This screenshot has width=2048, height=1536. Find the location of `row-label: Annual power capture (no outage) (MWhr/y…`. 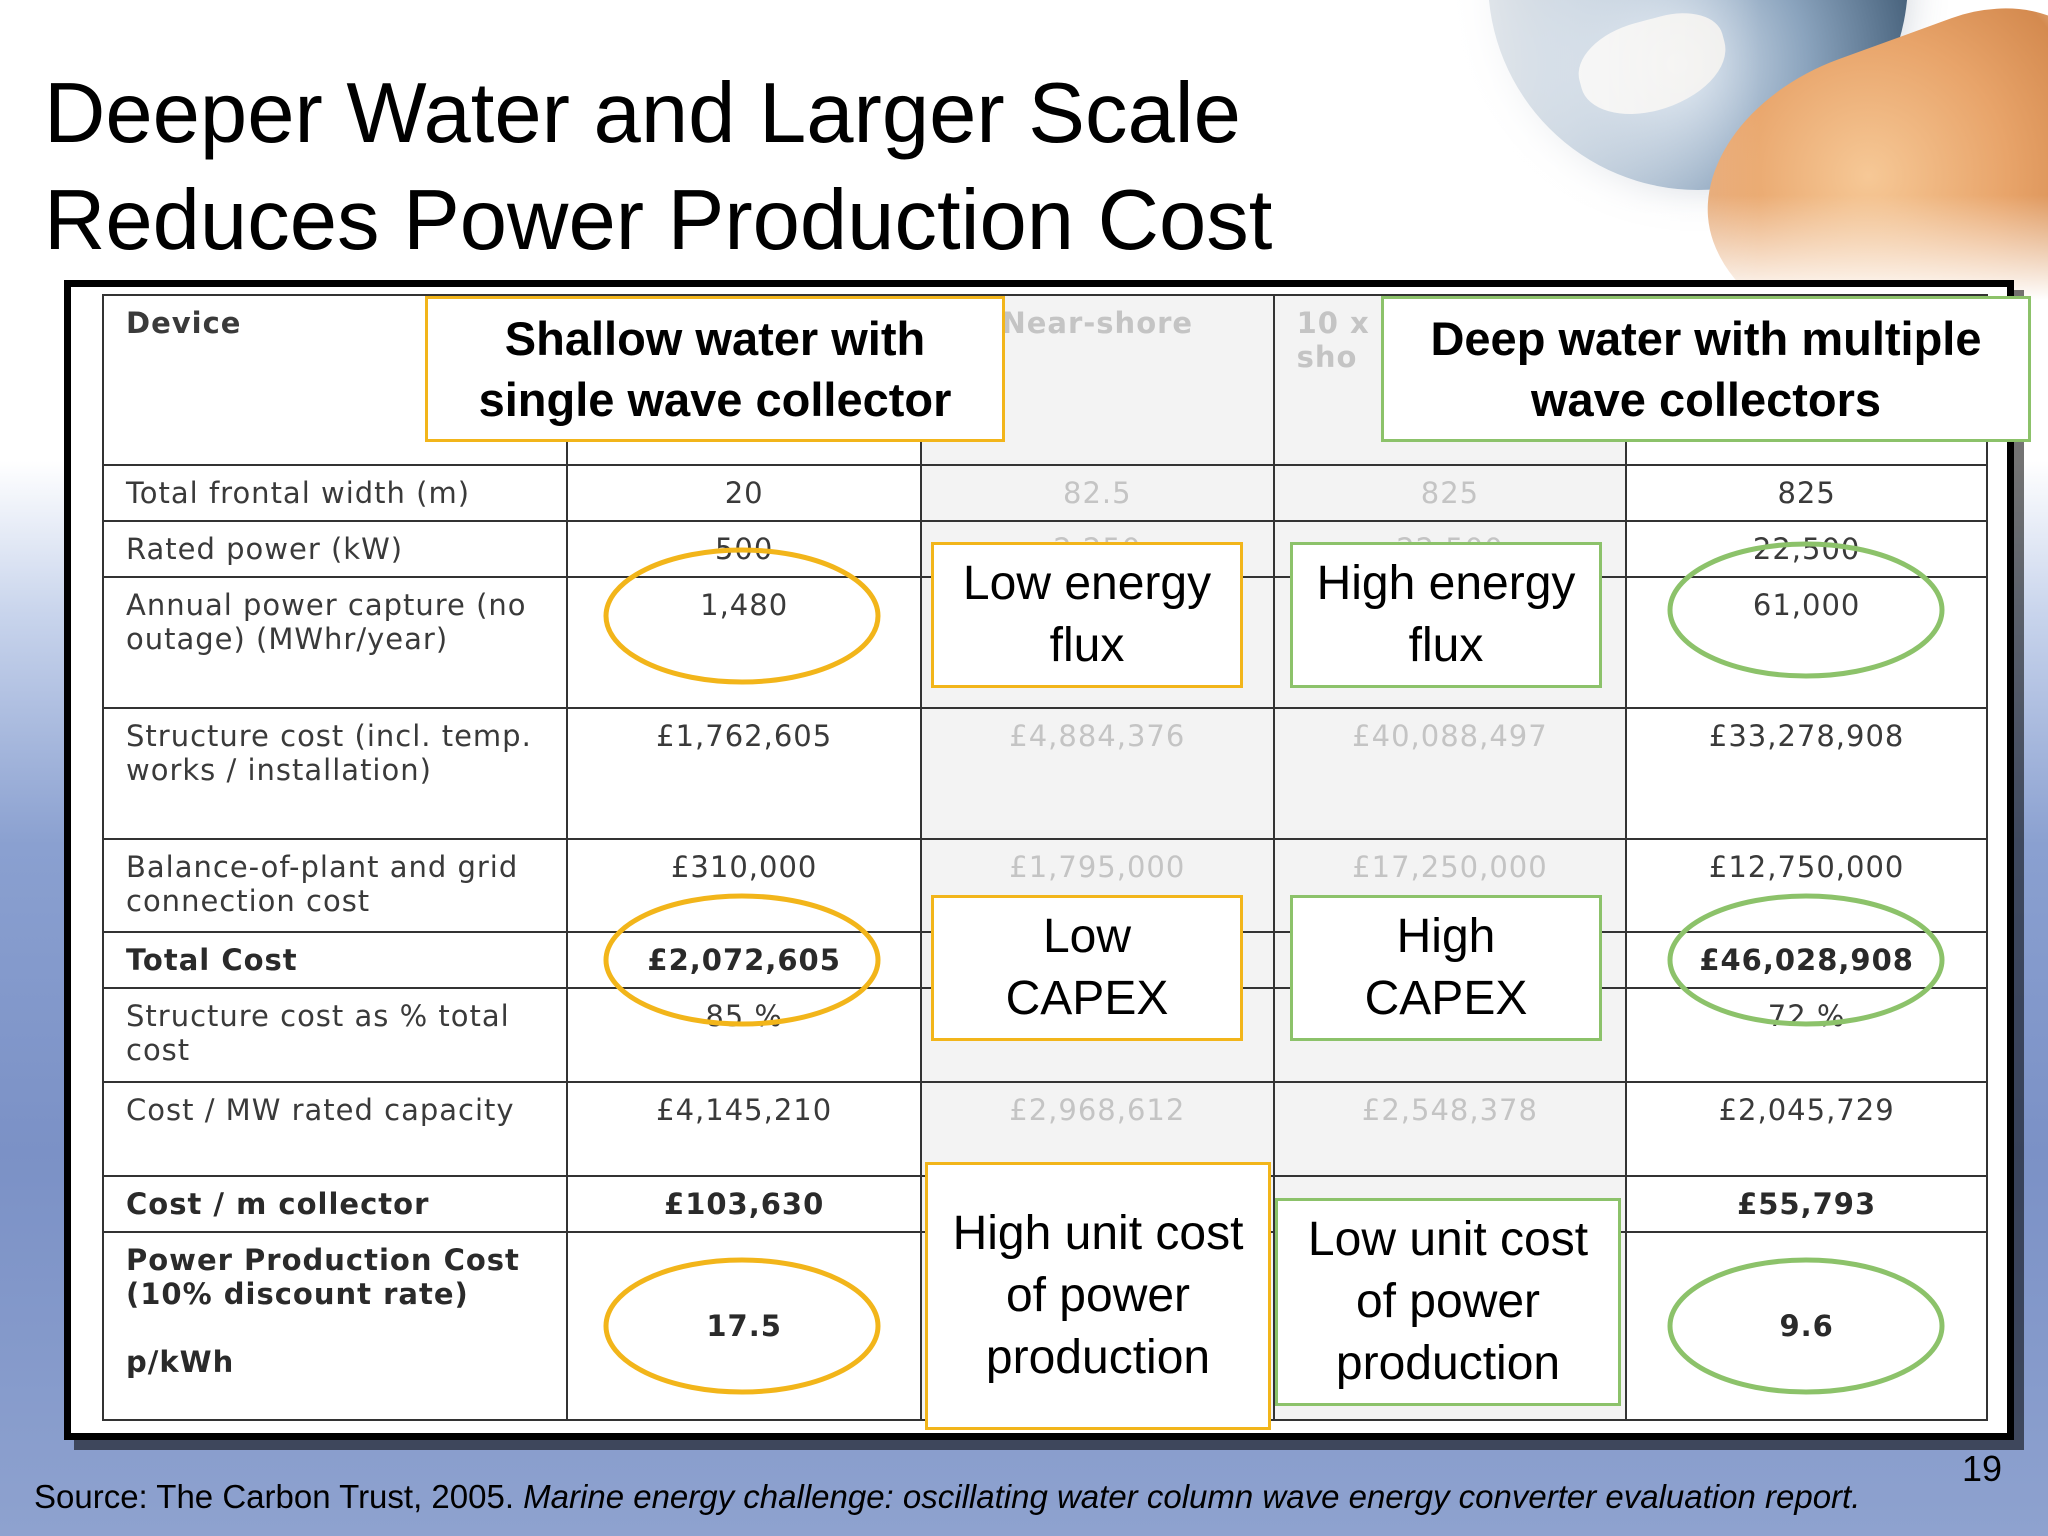

row-label: Annual power capture (no outage) (MWhr/y… is located at coordinates (335, 642).